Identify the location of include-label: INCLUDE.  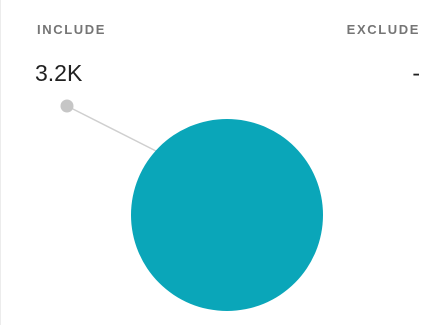
(71, 29).